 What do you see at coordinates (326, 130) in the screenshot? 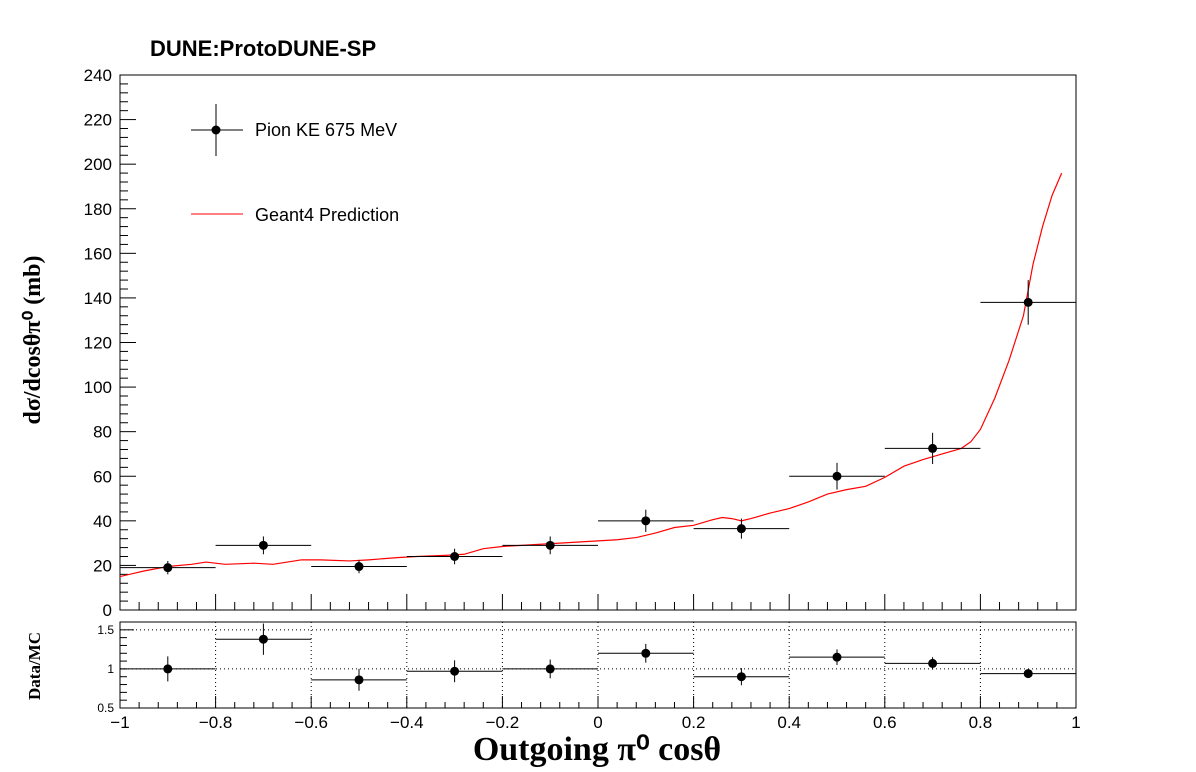
I see `legend-entry-data: Pion KE 675 MeV` at bounding box center [326, 130].